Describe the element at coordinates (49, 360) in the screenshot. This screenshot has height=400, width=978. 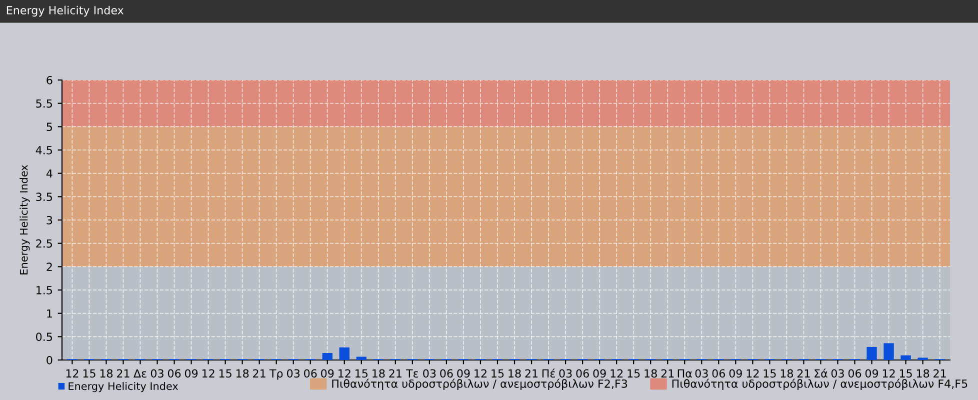
I see `y-tick-label: 0` at that location.